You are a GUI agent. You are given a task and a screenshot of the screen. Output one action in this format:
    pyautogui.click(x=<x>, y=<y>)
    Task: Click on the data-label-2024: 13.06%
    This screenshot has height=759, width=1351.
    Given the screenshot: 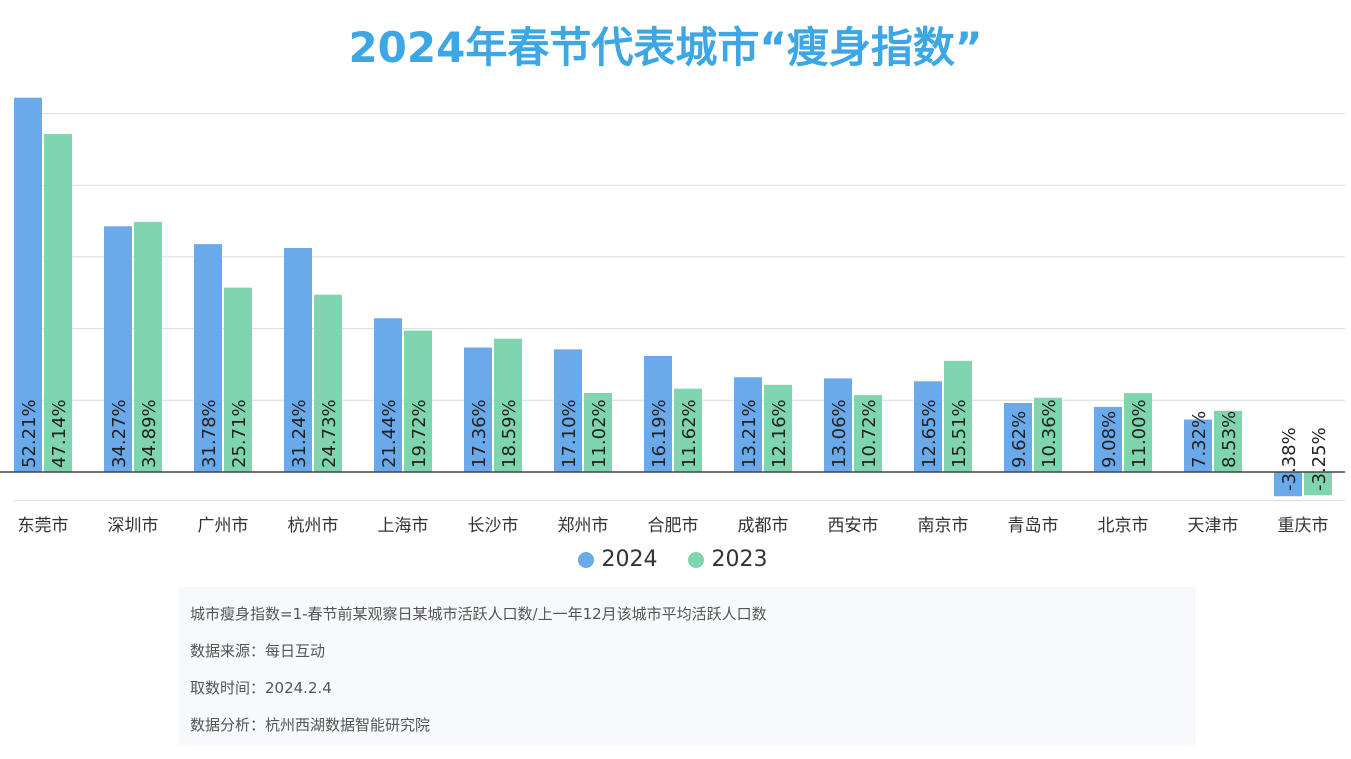 What is the action you would take?
    pyautogui.click(x=839, y=433)
    